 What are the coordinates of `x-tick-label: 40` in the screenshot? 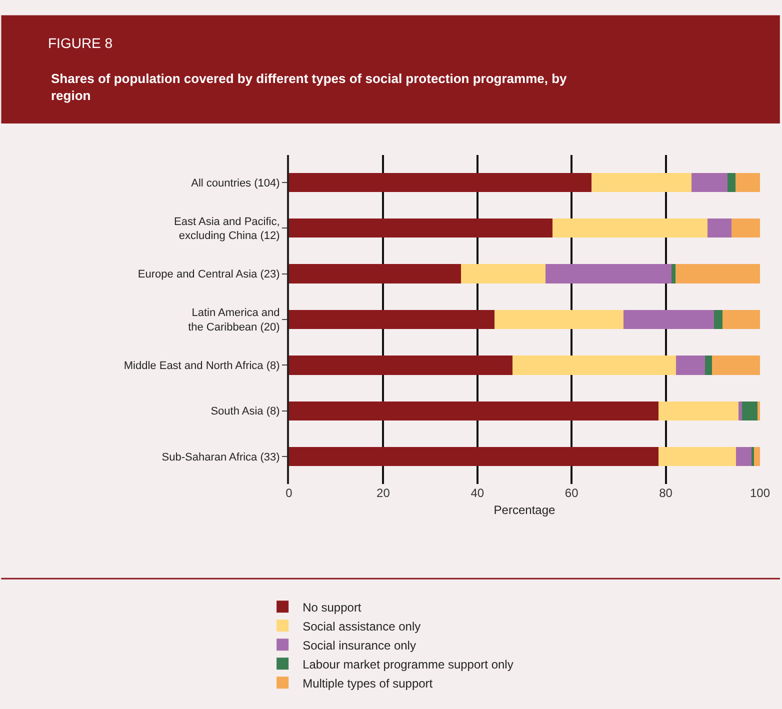 It's located at (477, 493).